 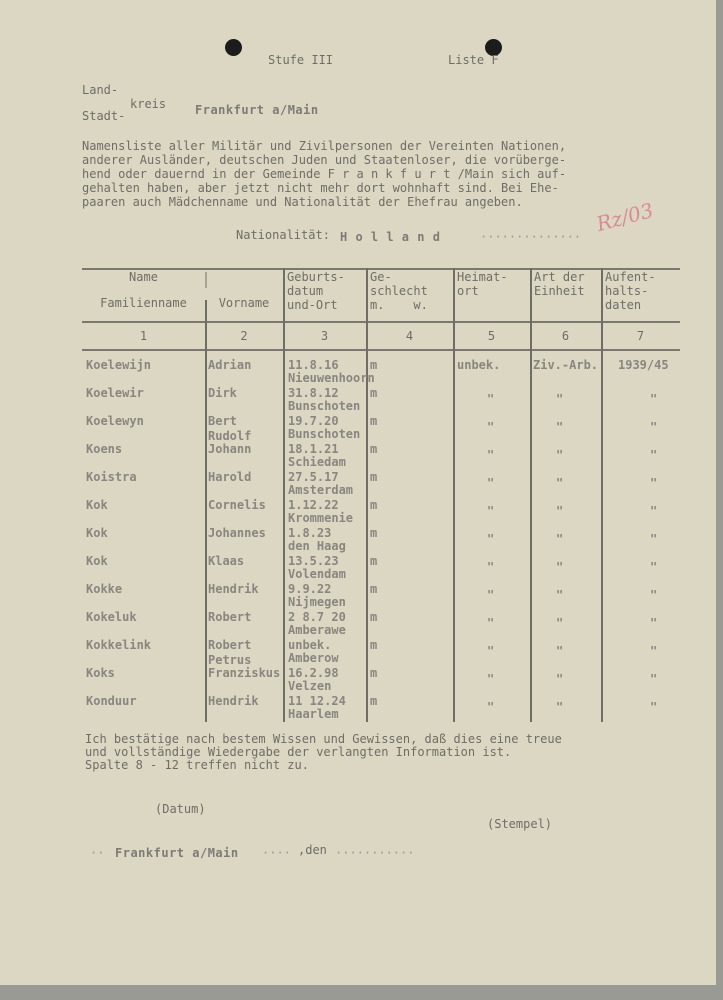 What do you see at coordinates (491, 336) in the screenshot?
I see `column-number: 5` at bounding box center [491, 336].